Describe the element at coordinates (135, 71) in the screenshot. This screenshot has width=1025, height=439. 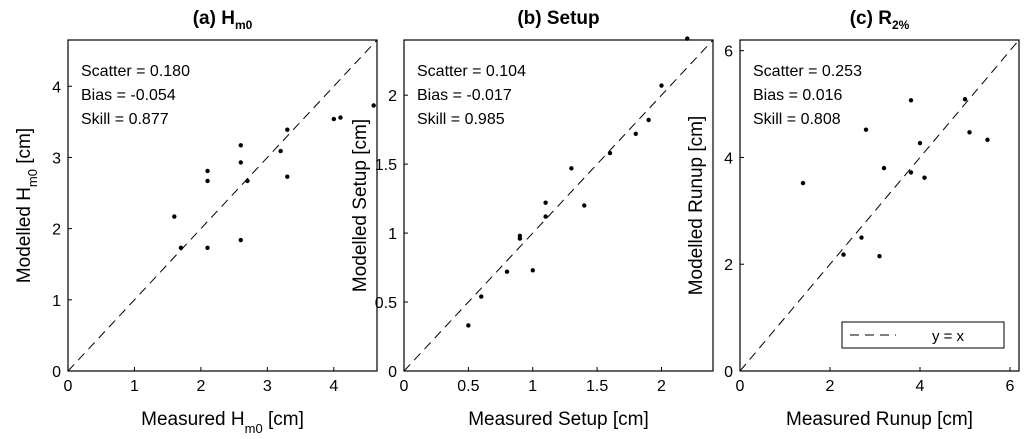
I see `stat-line: Scatter = 0.180` at that location.